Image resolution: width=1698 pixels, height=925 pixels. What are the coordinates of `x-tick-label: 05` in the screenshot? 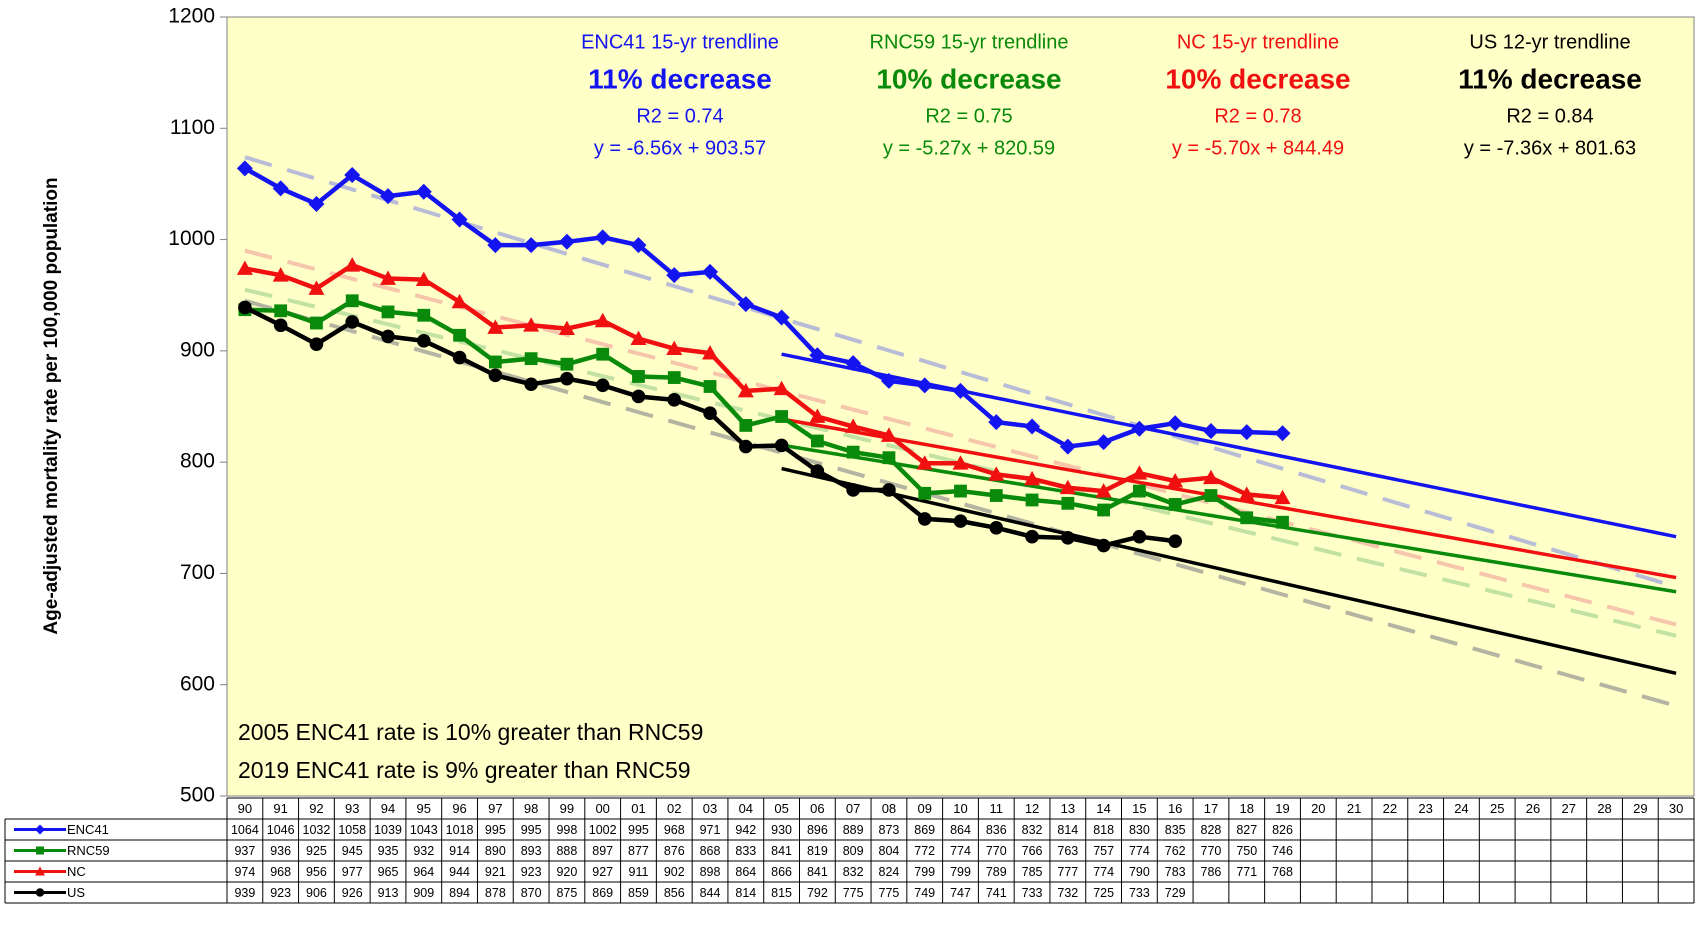 It's located at (781, 808).